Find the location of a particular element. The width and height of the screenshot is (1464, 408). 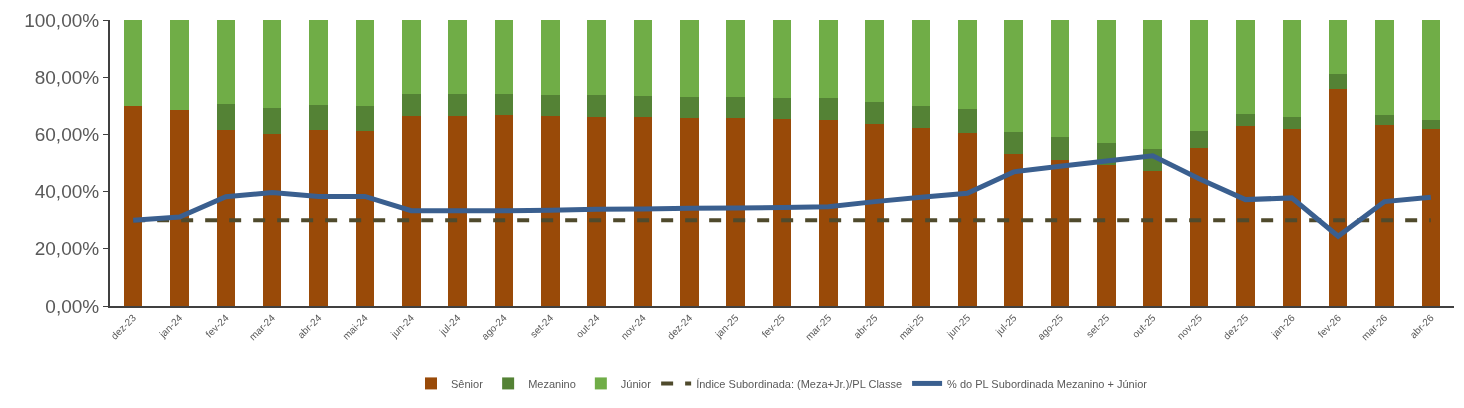

y-tick-label: 20,00% is located at coordinates (67, 249).